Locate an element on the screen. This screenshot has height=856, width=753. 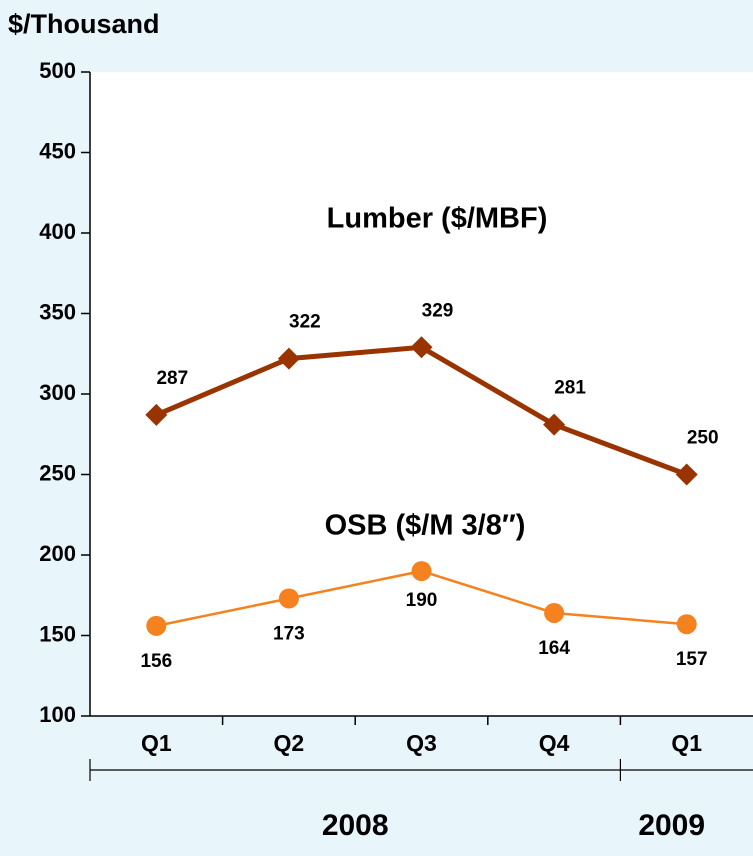
y-tick-label: 300 is located at coordinates (57, 392).